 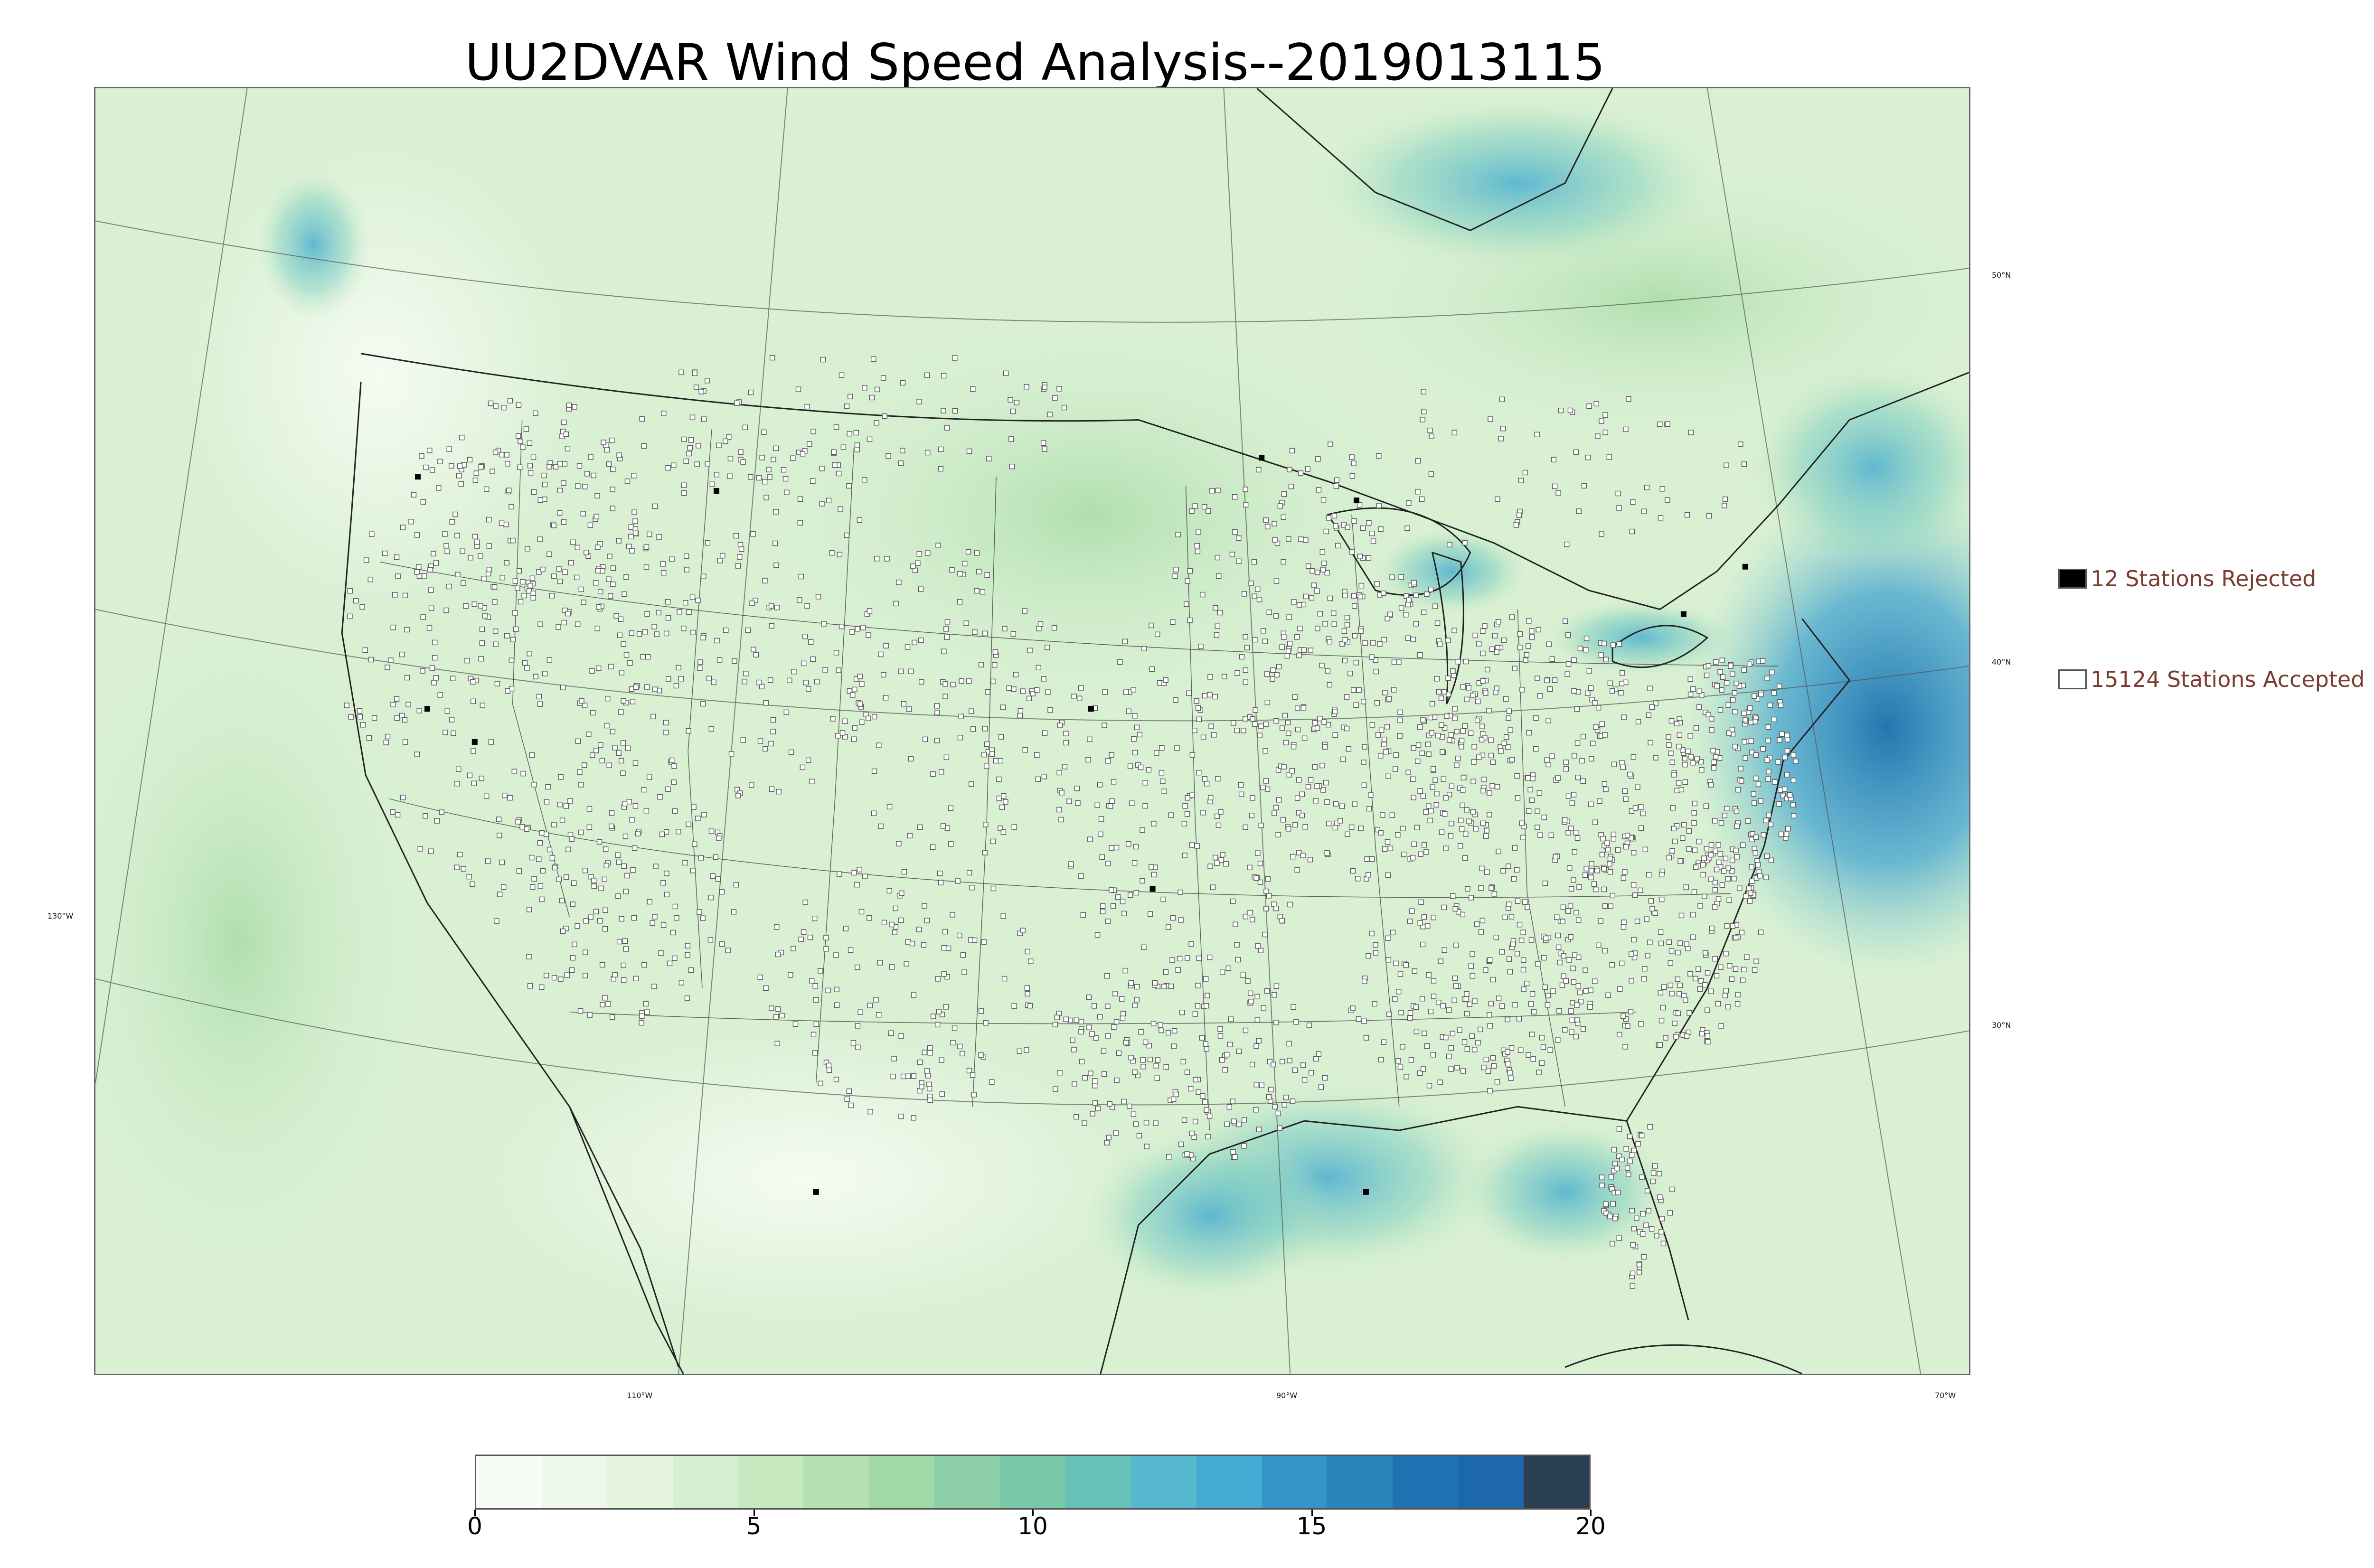 What do you see at coordinates (806, 1178) in the screenshot?
I see `wind-field-pale` at bounding box center [806, 1178].